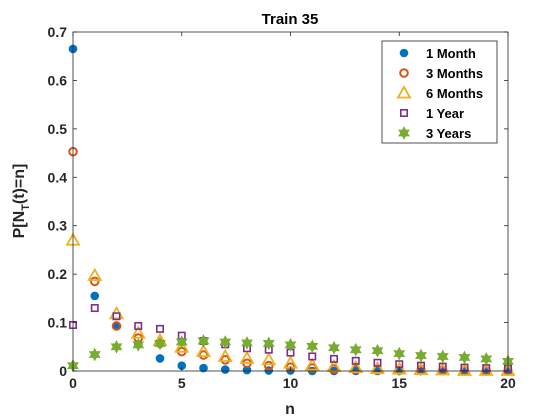 The image size is (560, 420). I want to click on x-tick-label: 20, so click(508, 383).